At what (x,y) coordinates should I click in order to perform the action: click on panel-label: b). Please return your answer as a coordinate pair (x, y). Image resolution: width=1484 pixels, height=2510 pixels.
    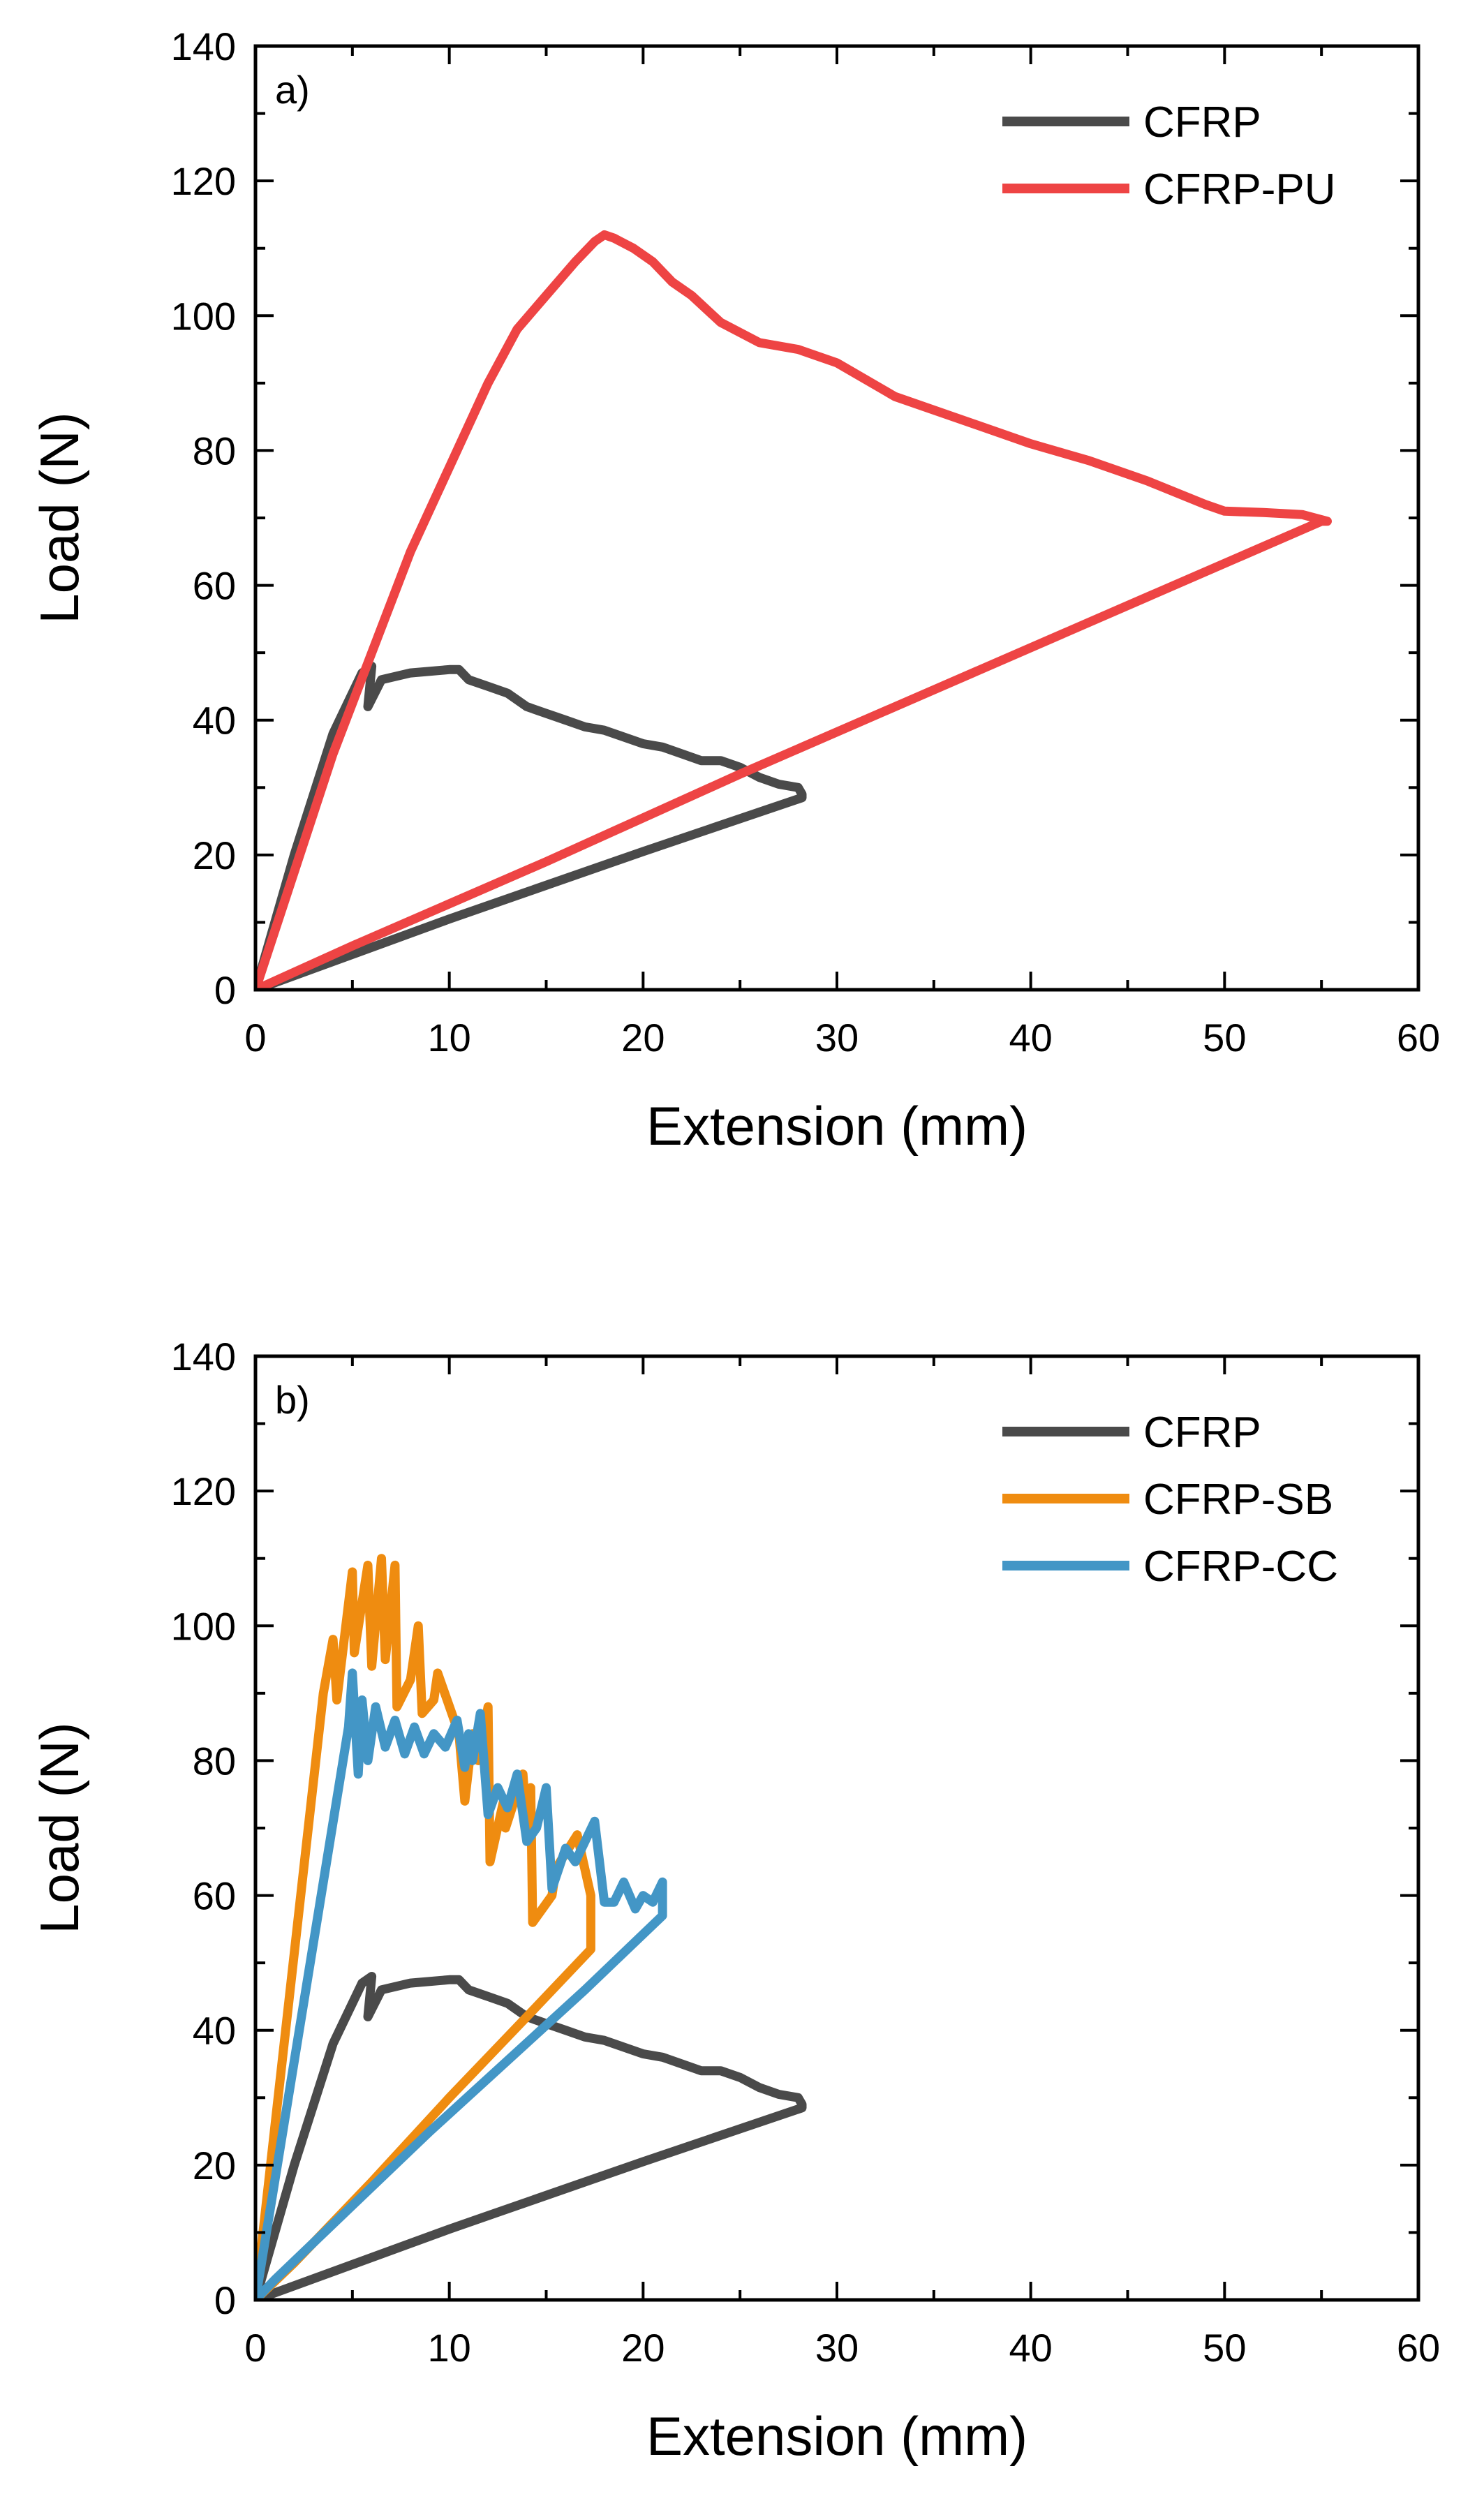
    Looking at the image, I should click on (292, 1400).